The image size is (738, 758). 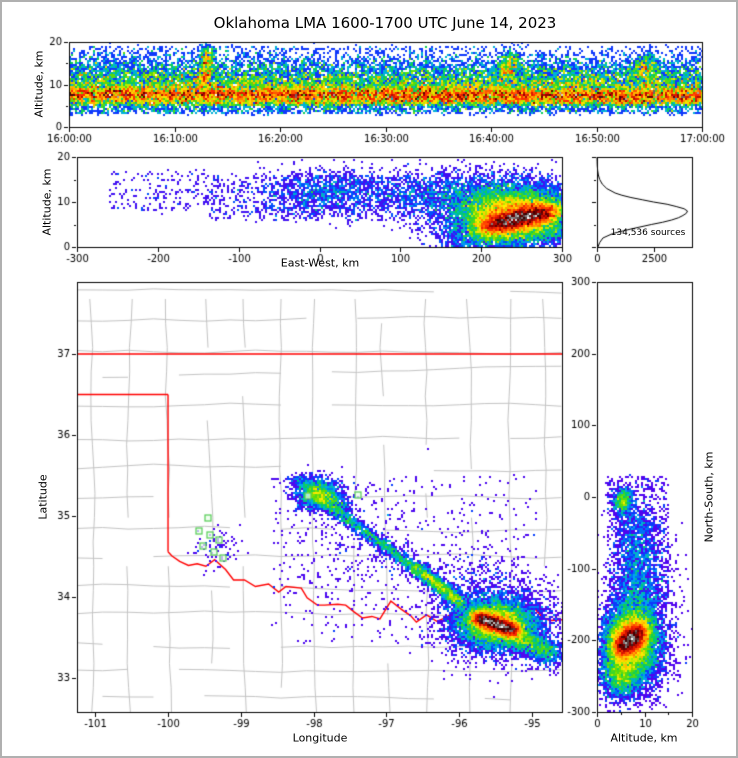 I want to click on map-ylabel: Latitude, so click(x=43, y=497).